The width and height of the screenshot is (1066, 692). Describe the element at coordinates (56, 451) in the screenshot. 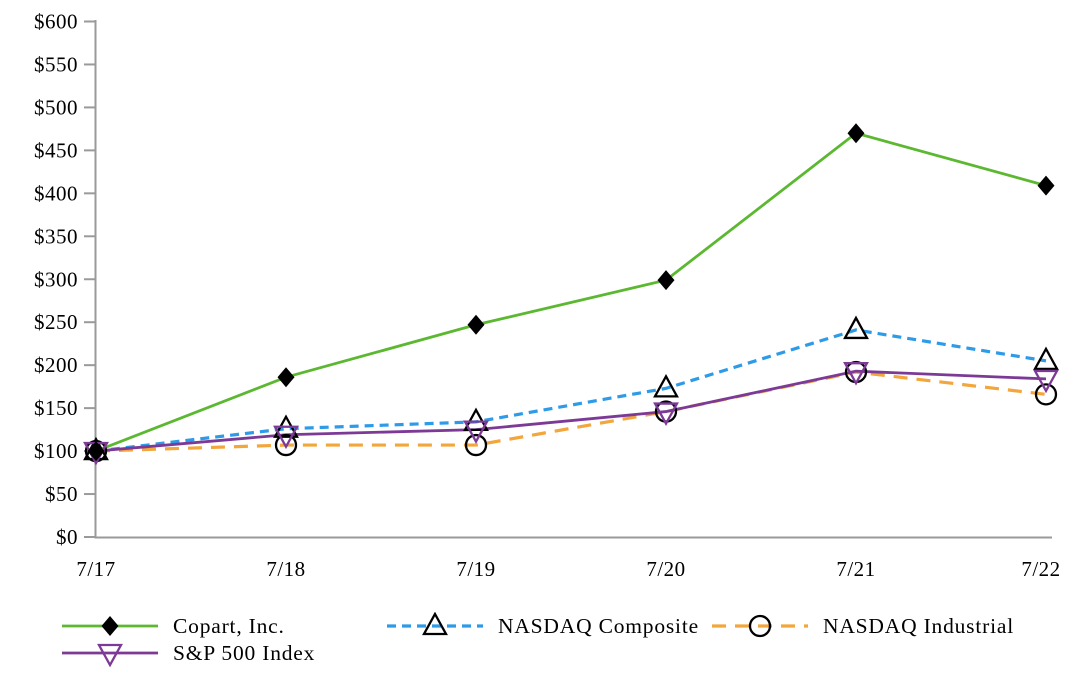

I see `y-tick-label: $100` at that location.